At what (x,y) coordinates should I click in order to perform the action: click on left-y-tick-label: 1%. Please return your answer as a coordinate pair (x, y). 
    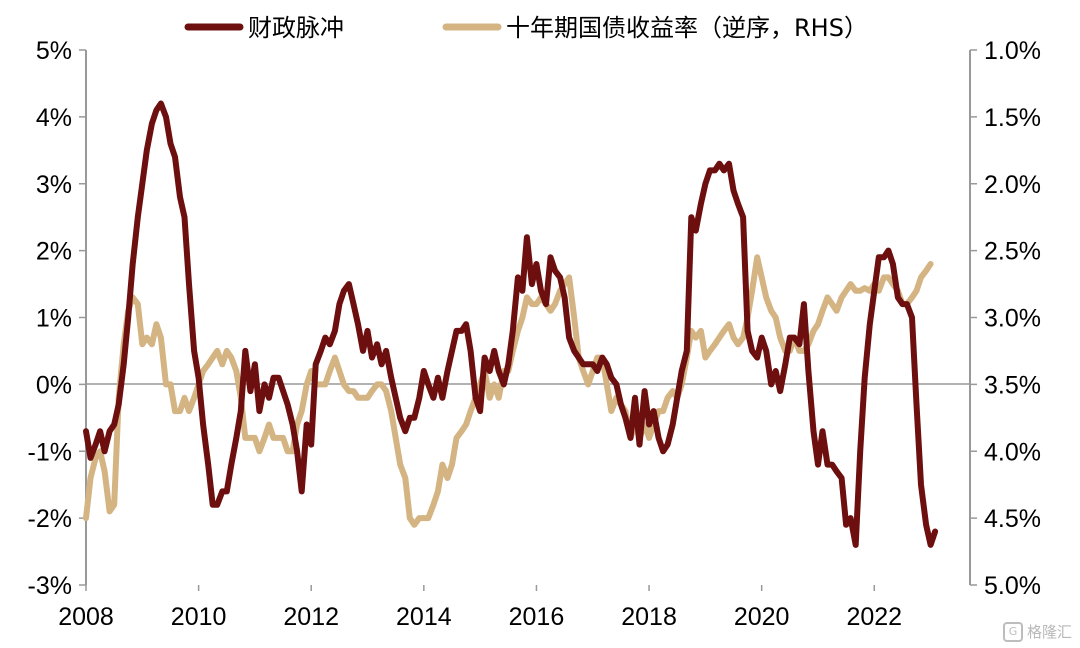
    Looking at the image, I should click on (54, 319).